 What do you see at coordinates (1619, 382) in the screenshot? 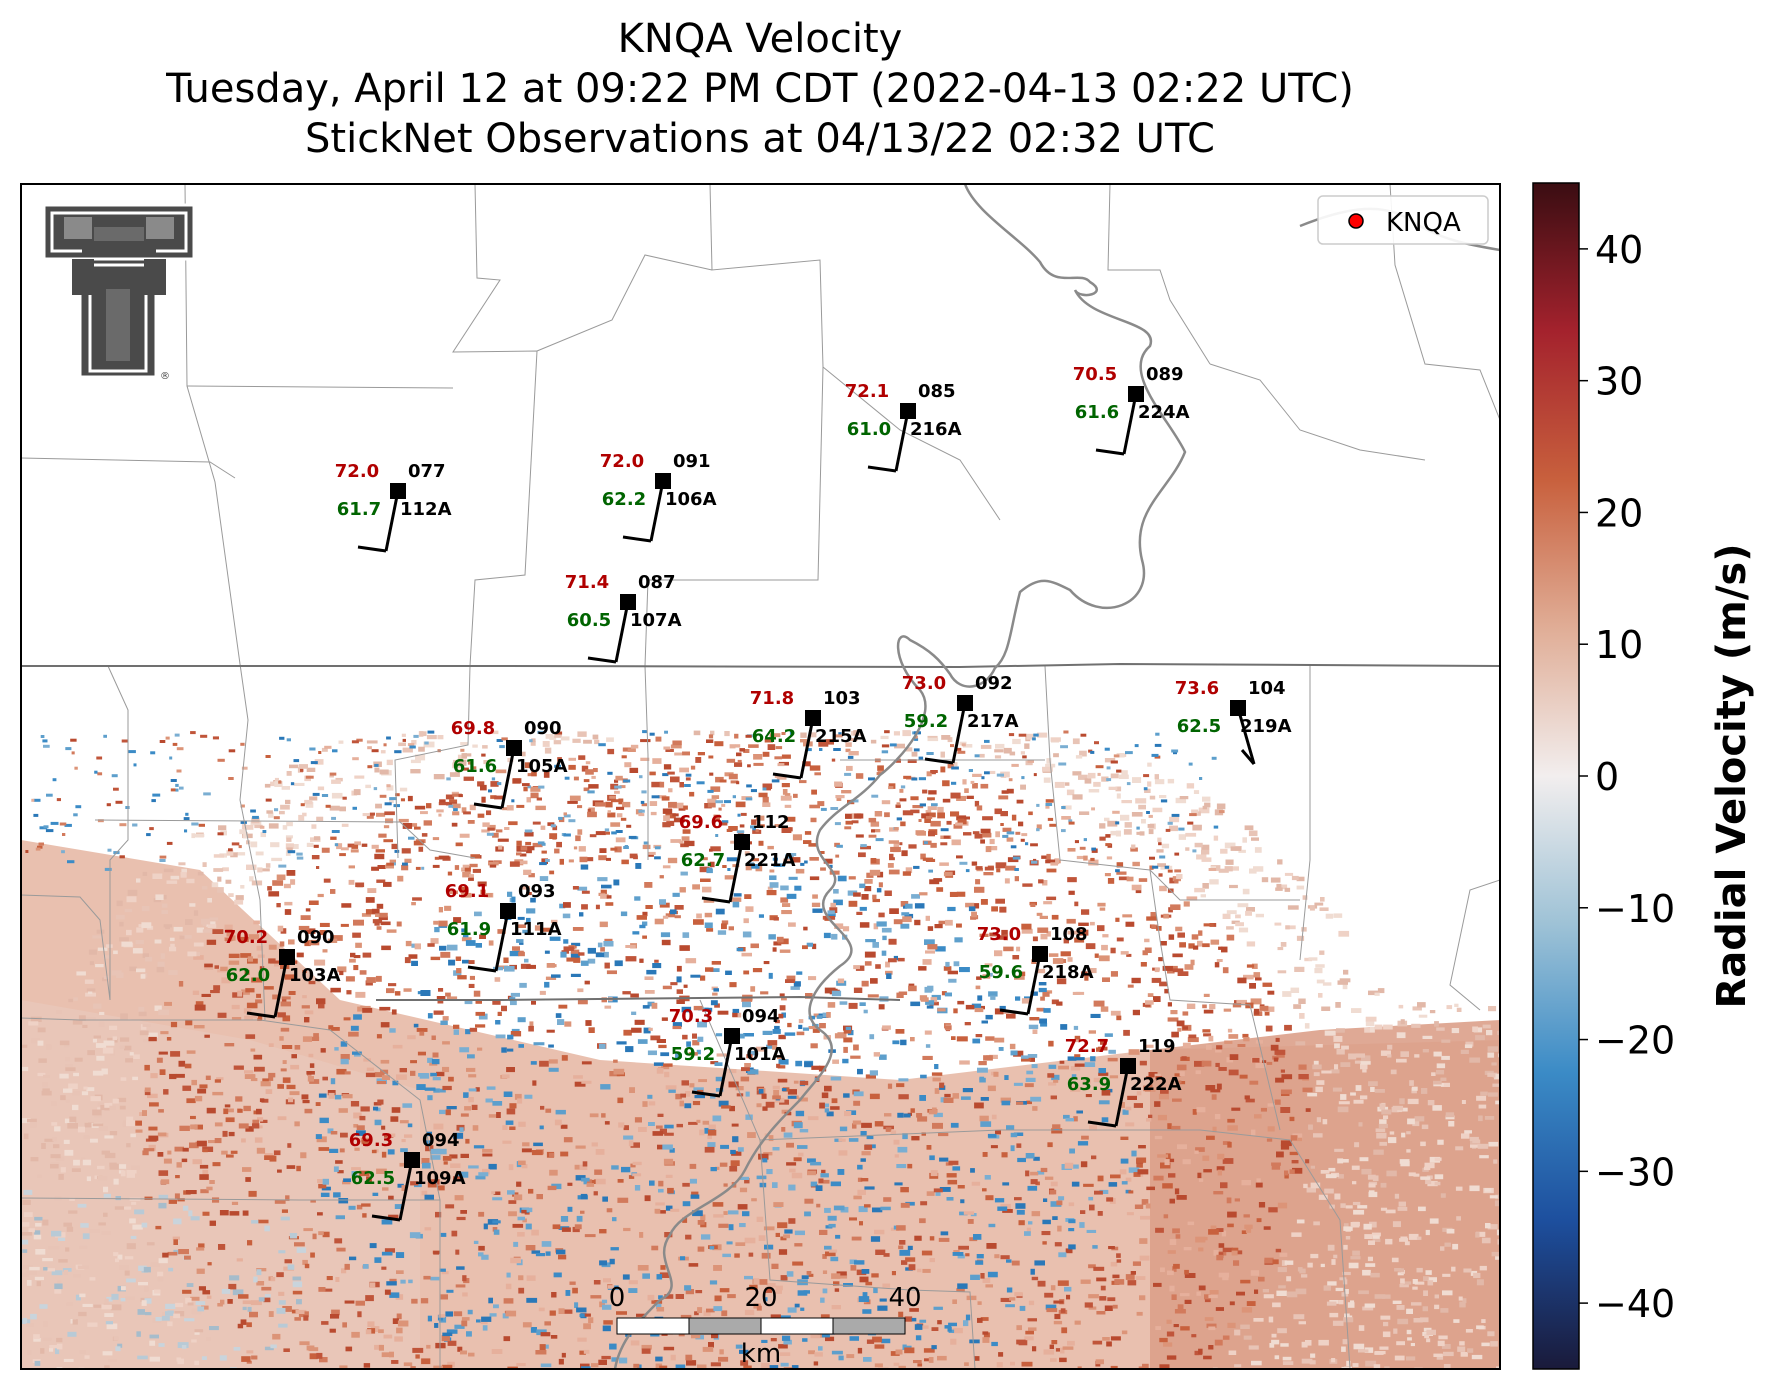
I see `colorbar-tick-label: 30` at bounding box center [1619, 382].